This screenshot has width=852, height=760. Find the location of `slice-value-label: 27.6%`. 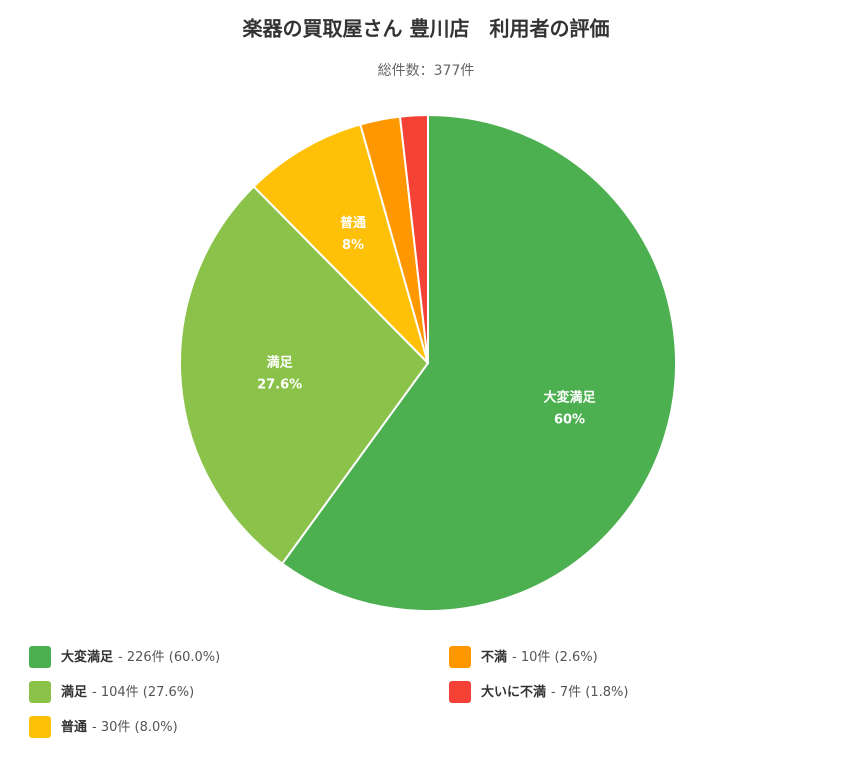

slice-value-label: 27.6% is located at coordinates (279, 385).